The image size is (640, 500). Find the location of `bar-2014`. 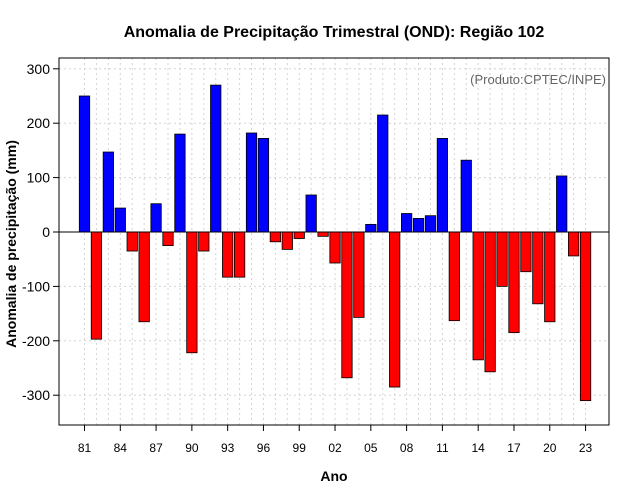

bar-2014 is located at coordinates (478, 296).